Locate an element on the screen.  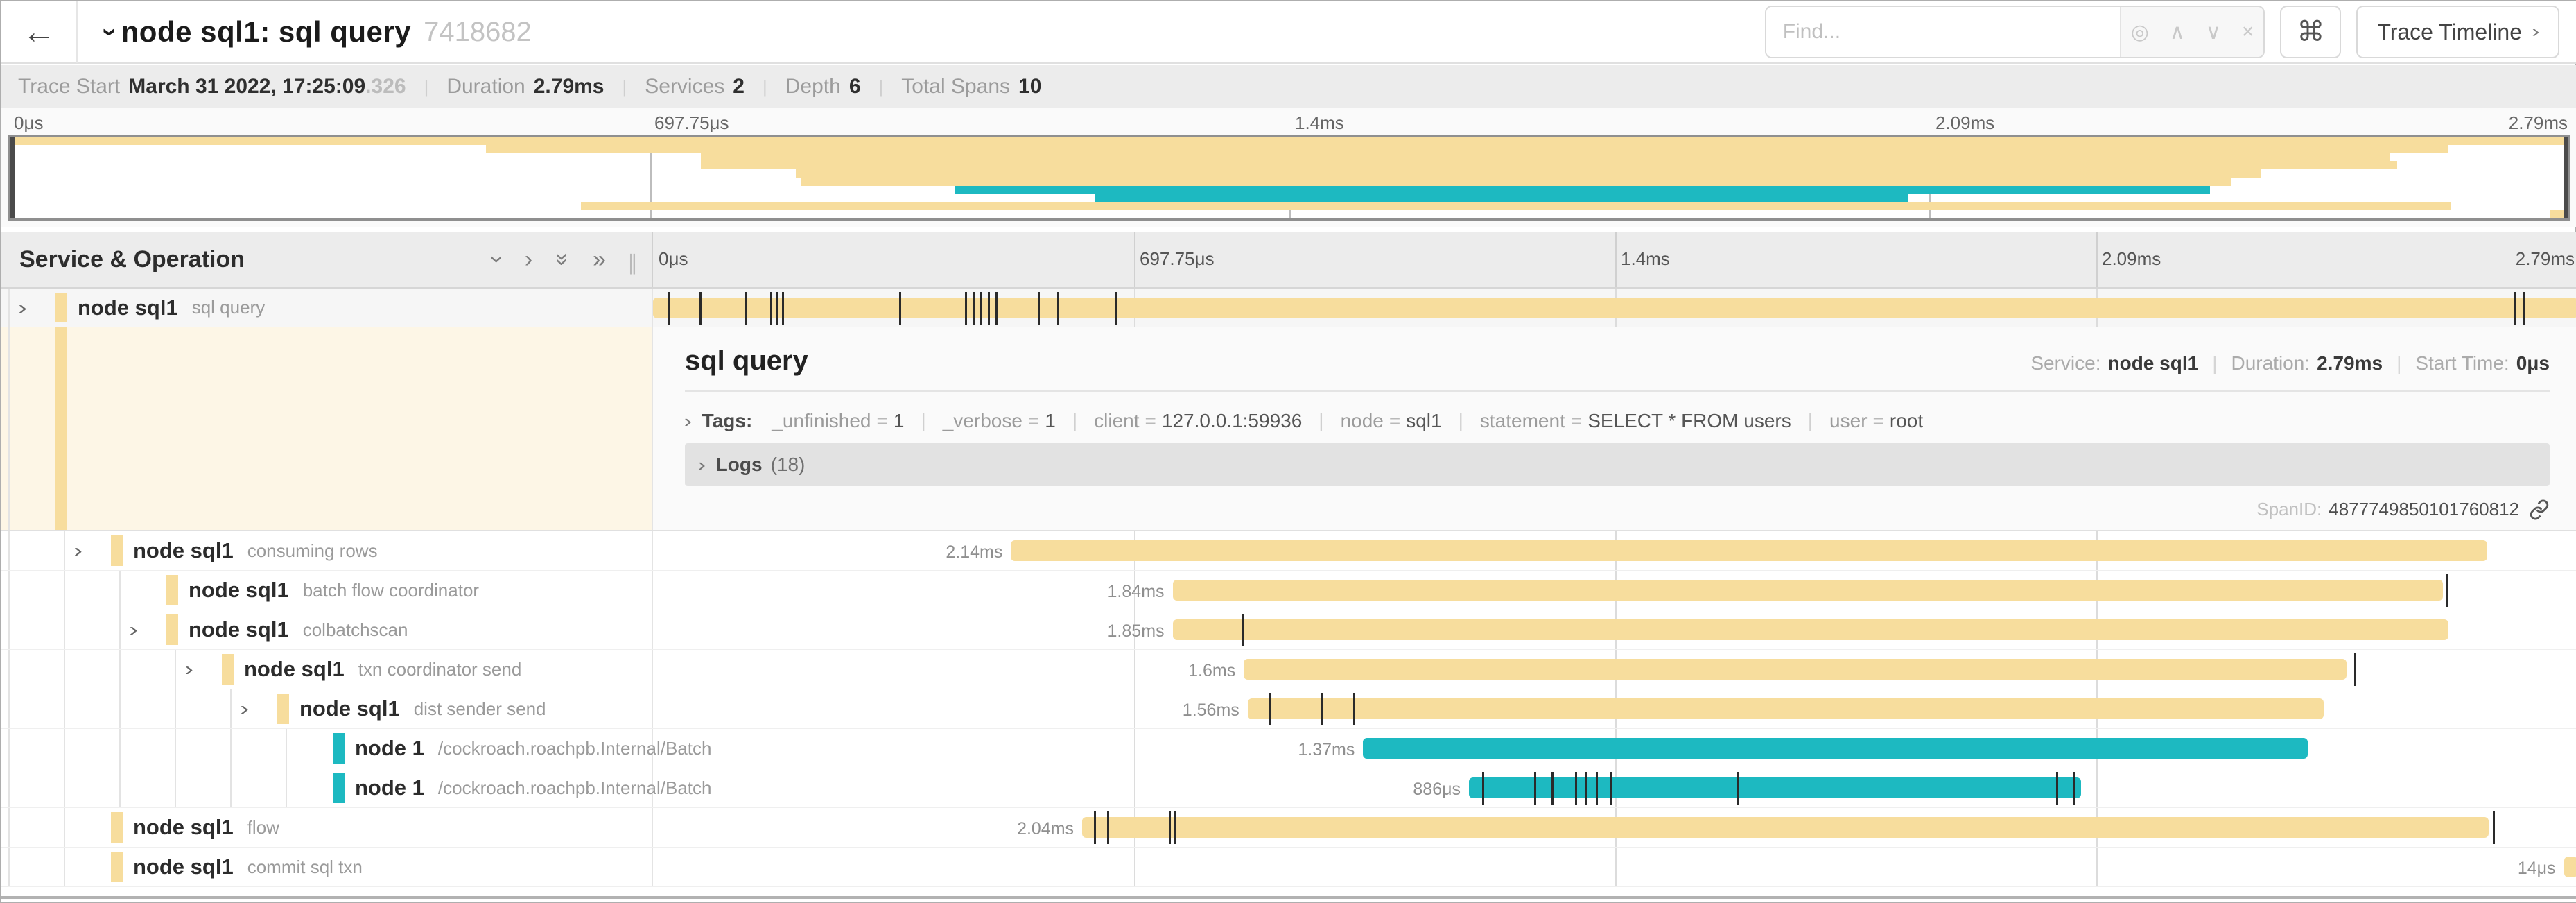
trace-view-dropdown: Trace Timeline › is located at coordinates (2457, 32).